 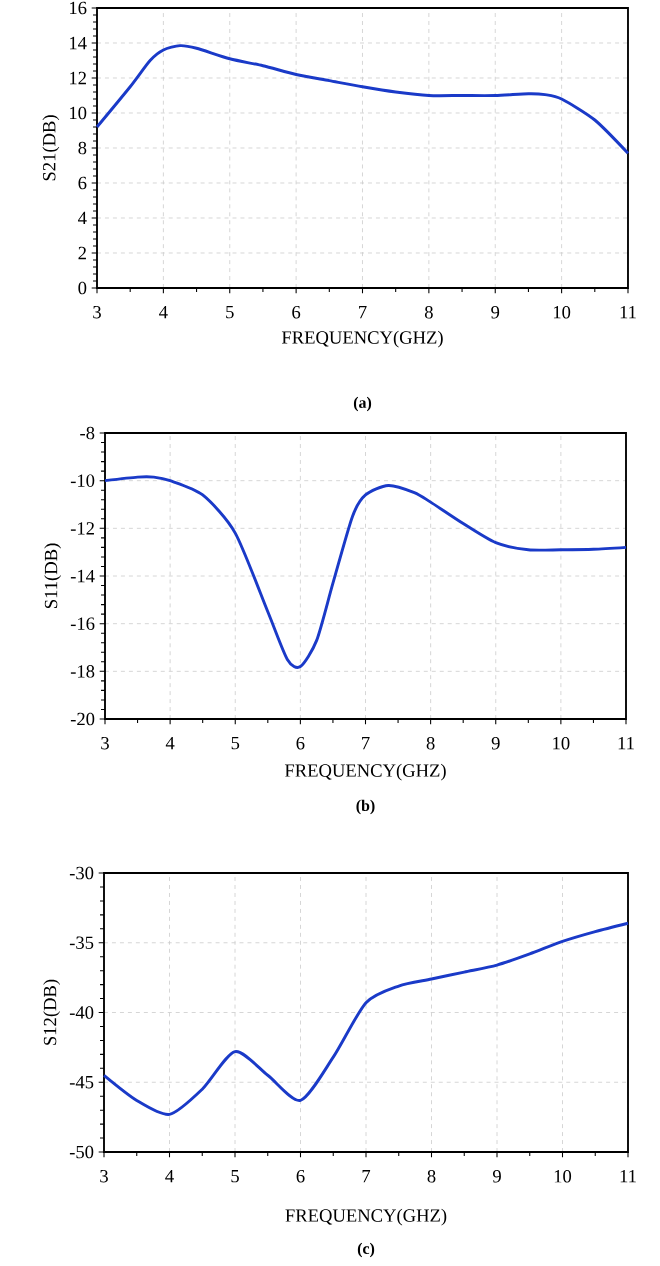 What do you see at coordinates (82, 528) in the screenshot?
I see `y-tick-label: -12` at bounding box center [82, 528].